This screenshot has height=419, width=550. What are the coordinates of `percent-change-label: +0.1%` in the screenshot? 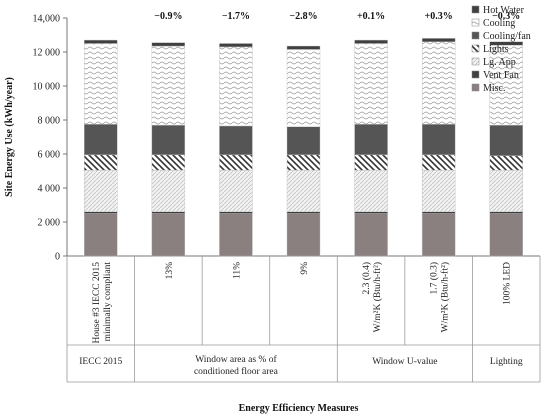 It's located at (371, 16).